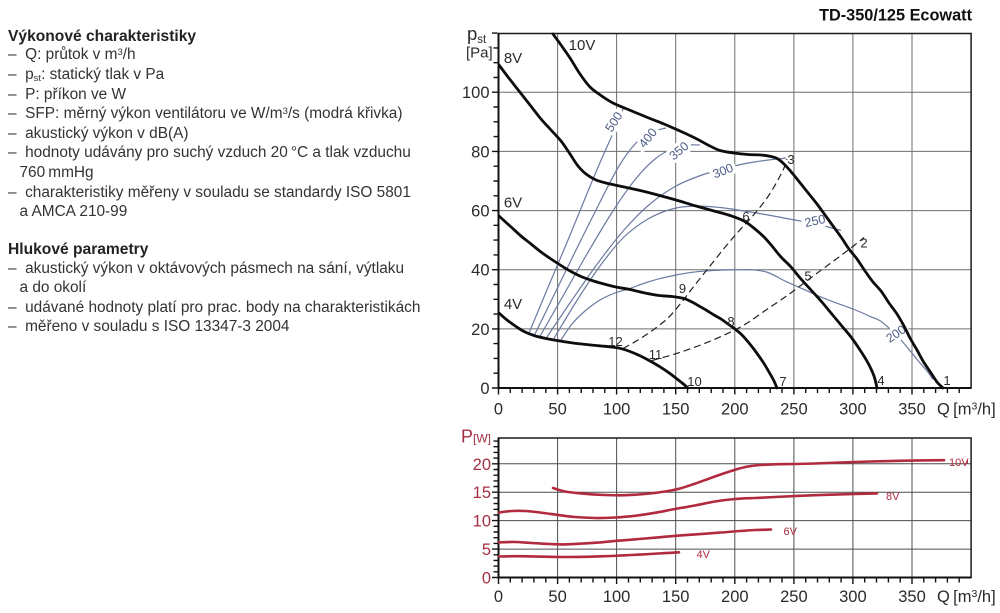 The width and height of the screenshot is (1000, 613). What do you see at coordinates (480, 271) in the screenshot?
I see `svg-text: 40` at bounding box center [480, 271].